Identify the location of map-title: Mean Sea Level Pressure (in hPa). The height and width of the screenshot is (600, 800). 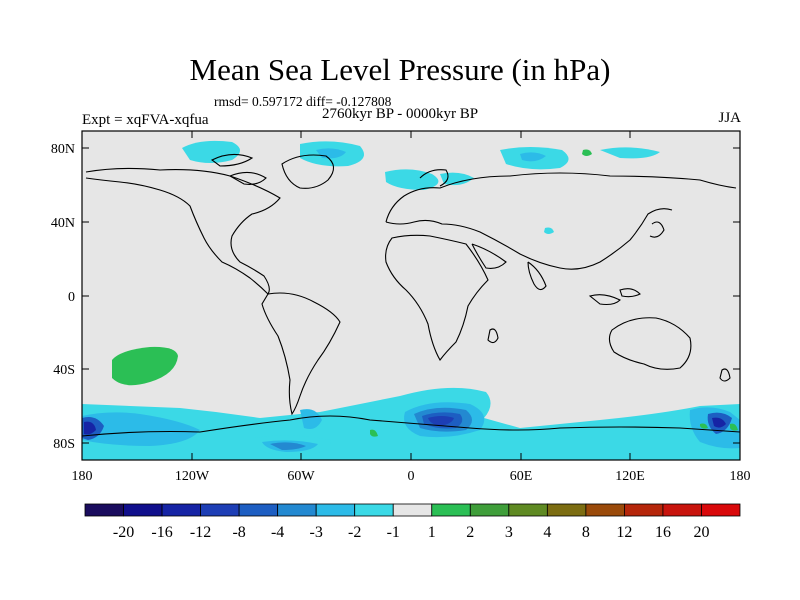
(400, 69).